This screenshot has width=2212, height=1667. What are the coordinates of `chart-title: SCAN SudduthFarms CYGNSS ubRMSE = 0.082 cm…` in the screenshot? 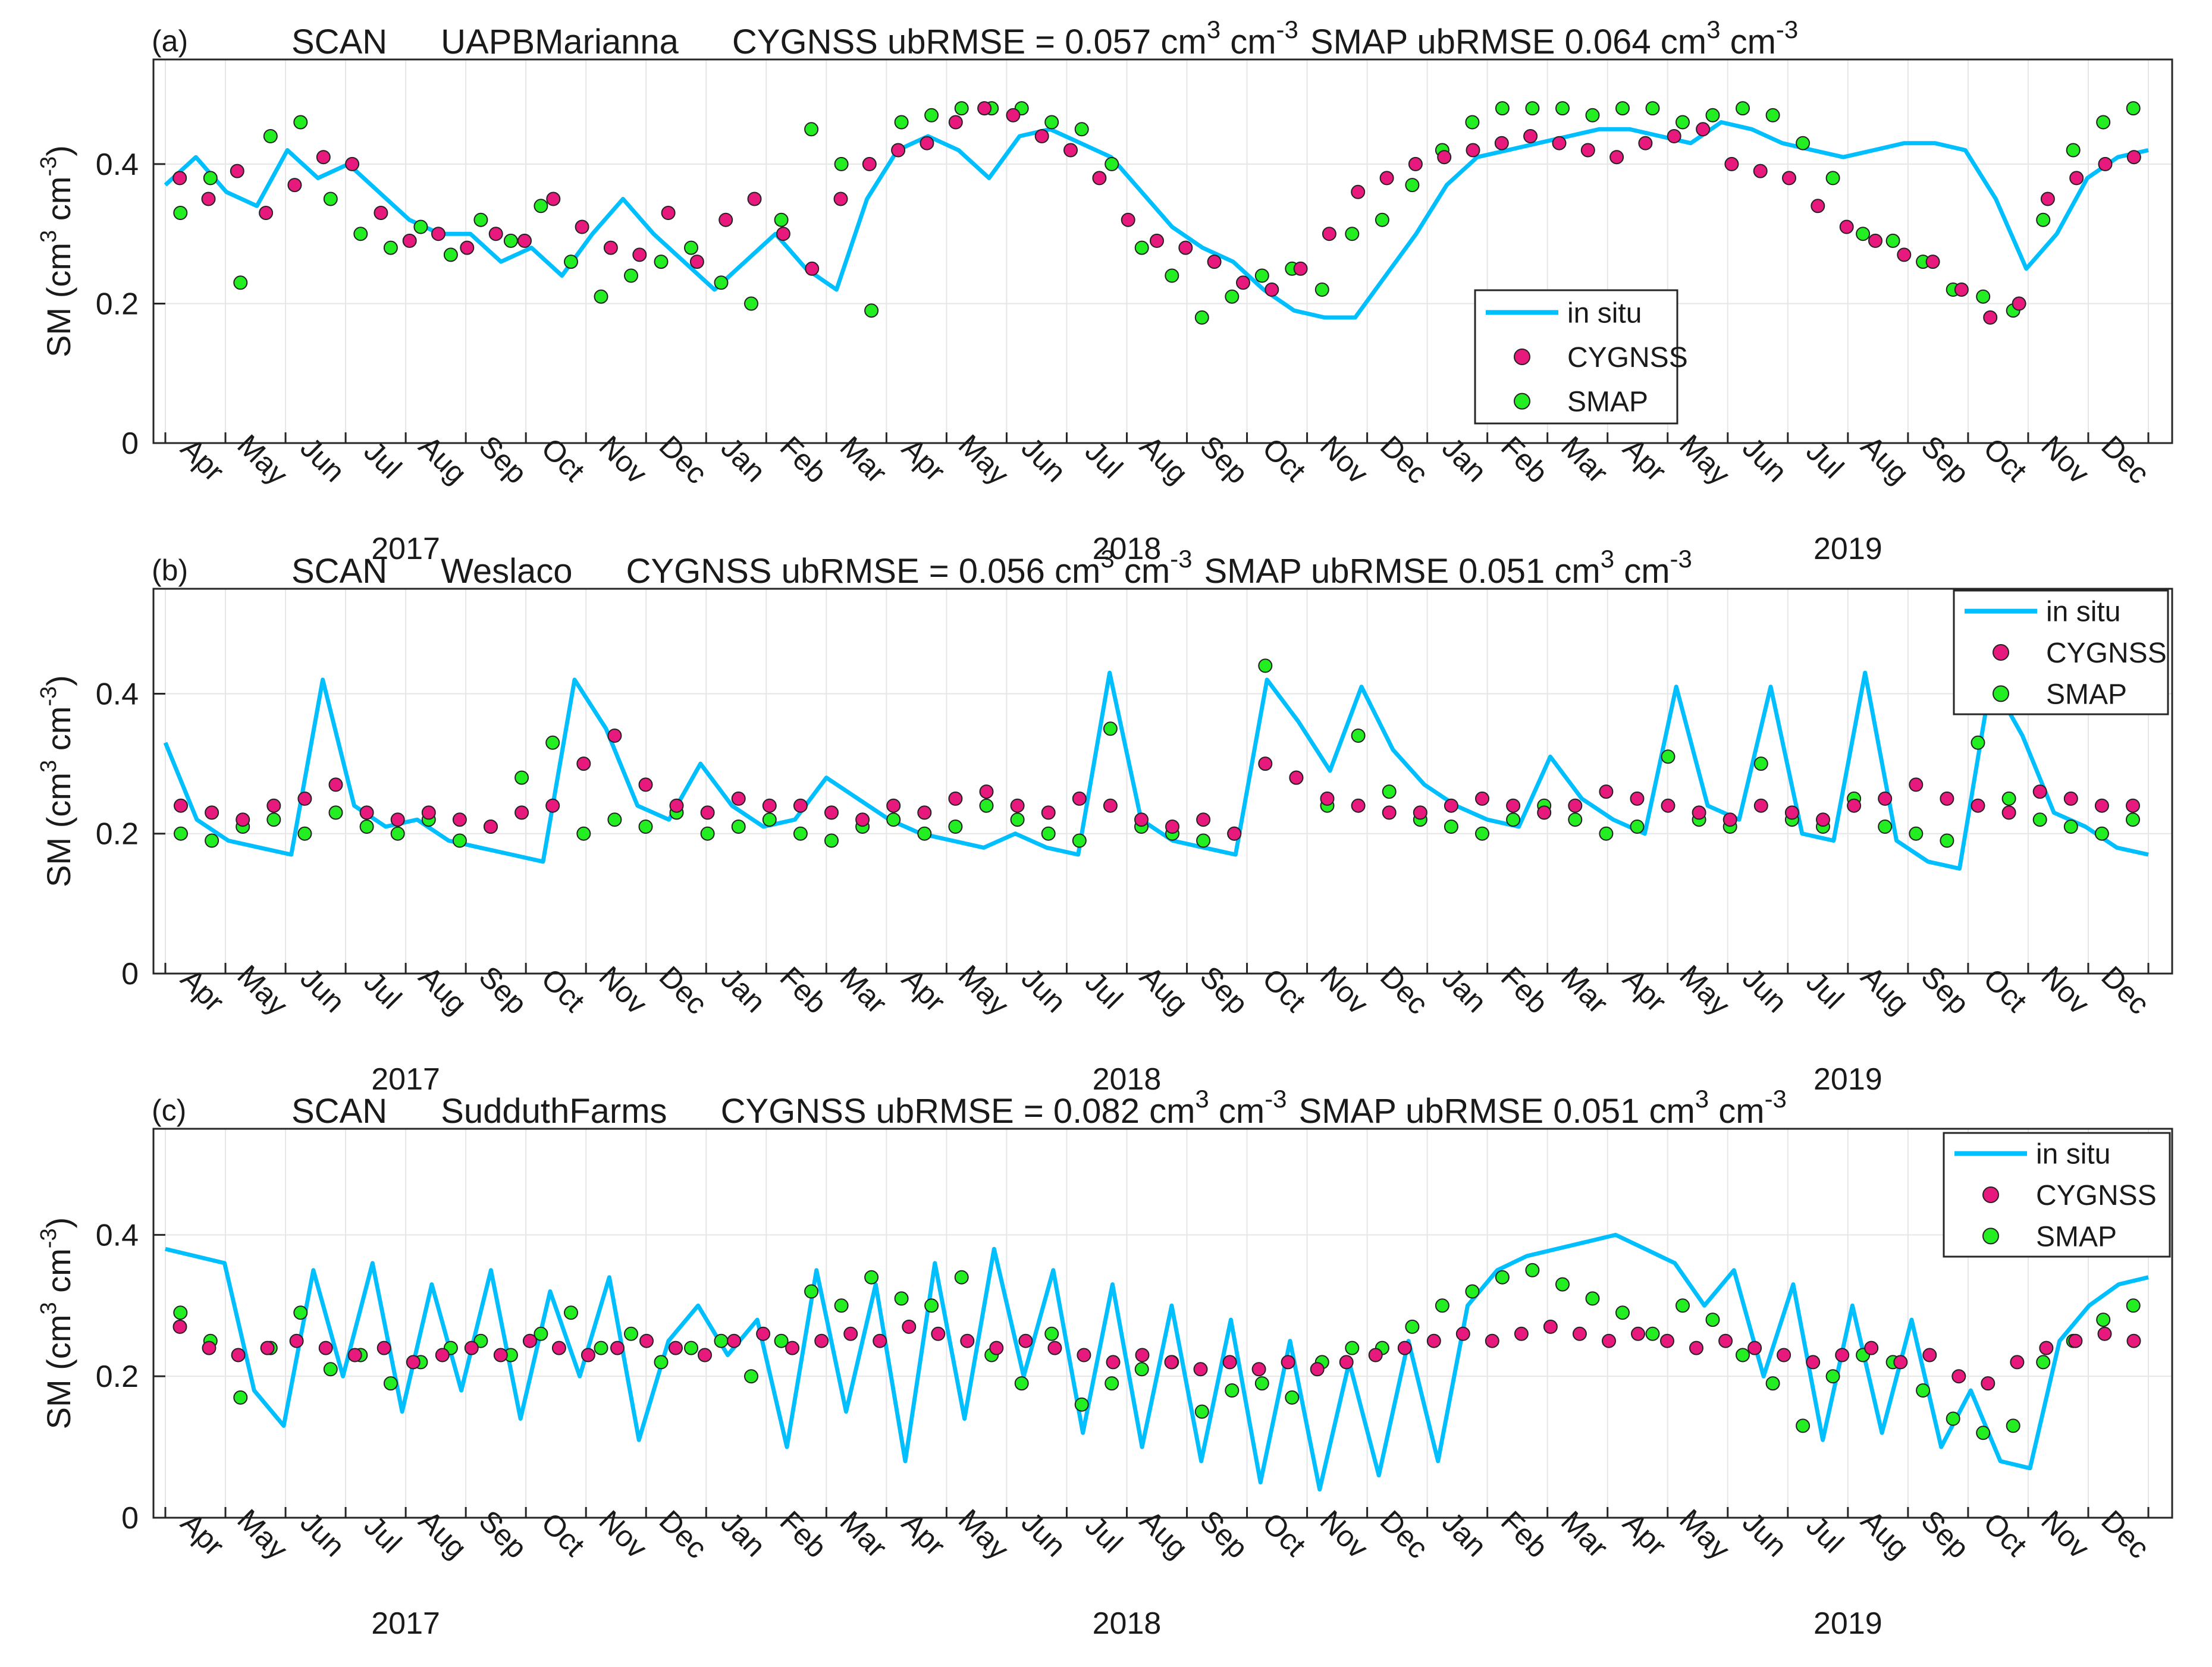 It's located at (1039, 1108).